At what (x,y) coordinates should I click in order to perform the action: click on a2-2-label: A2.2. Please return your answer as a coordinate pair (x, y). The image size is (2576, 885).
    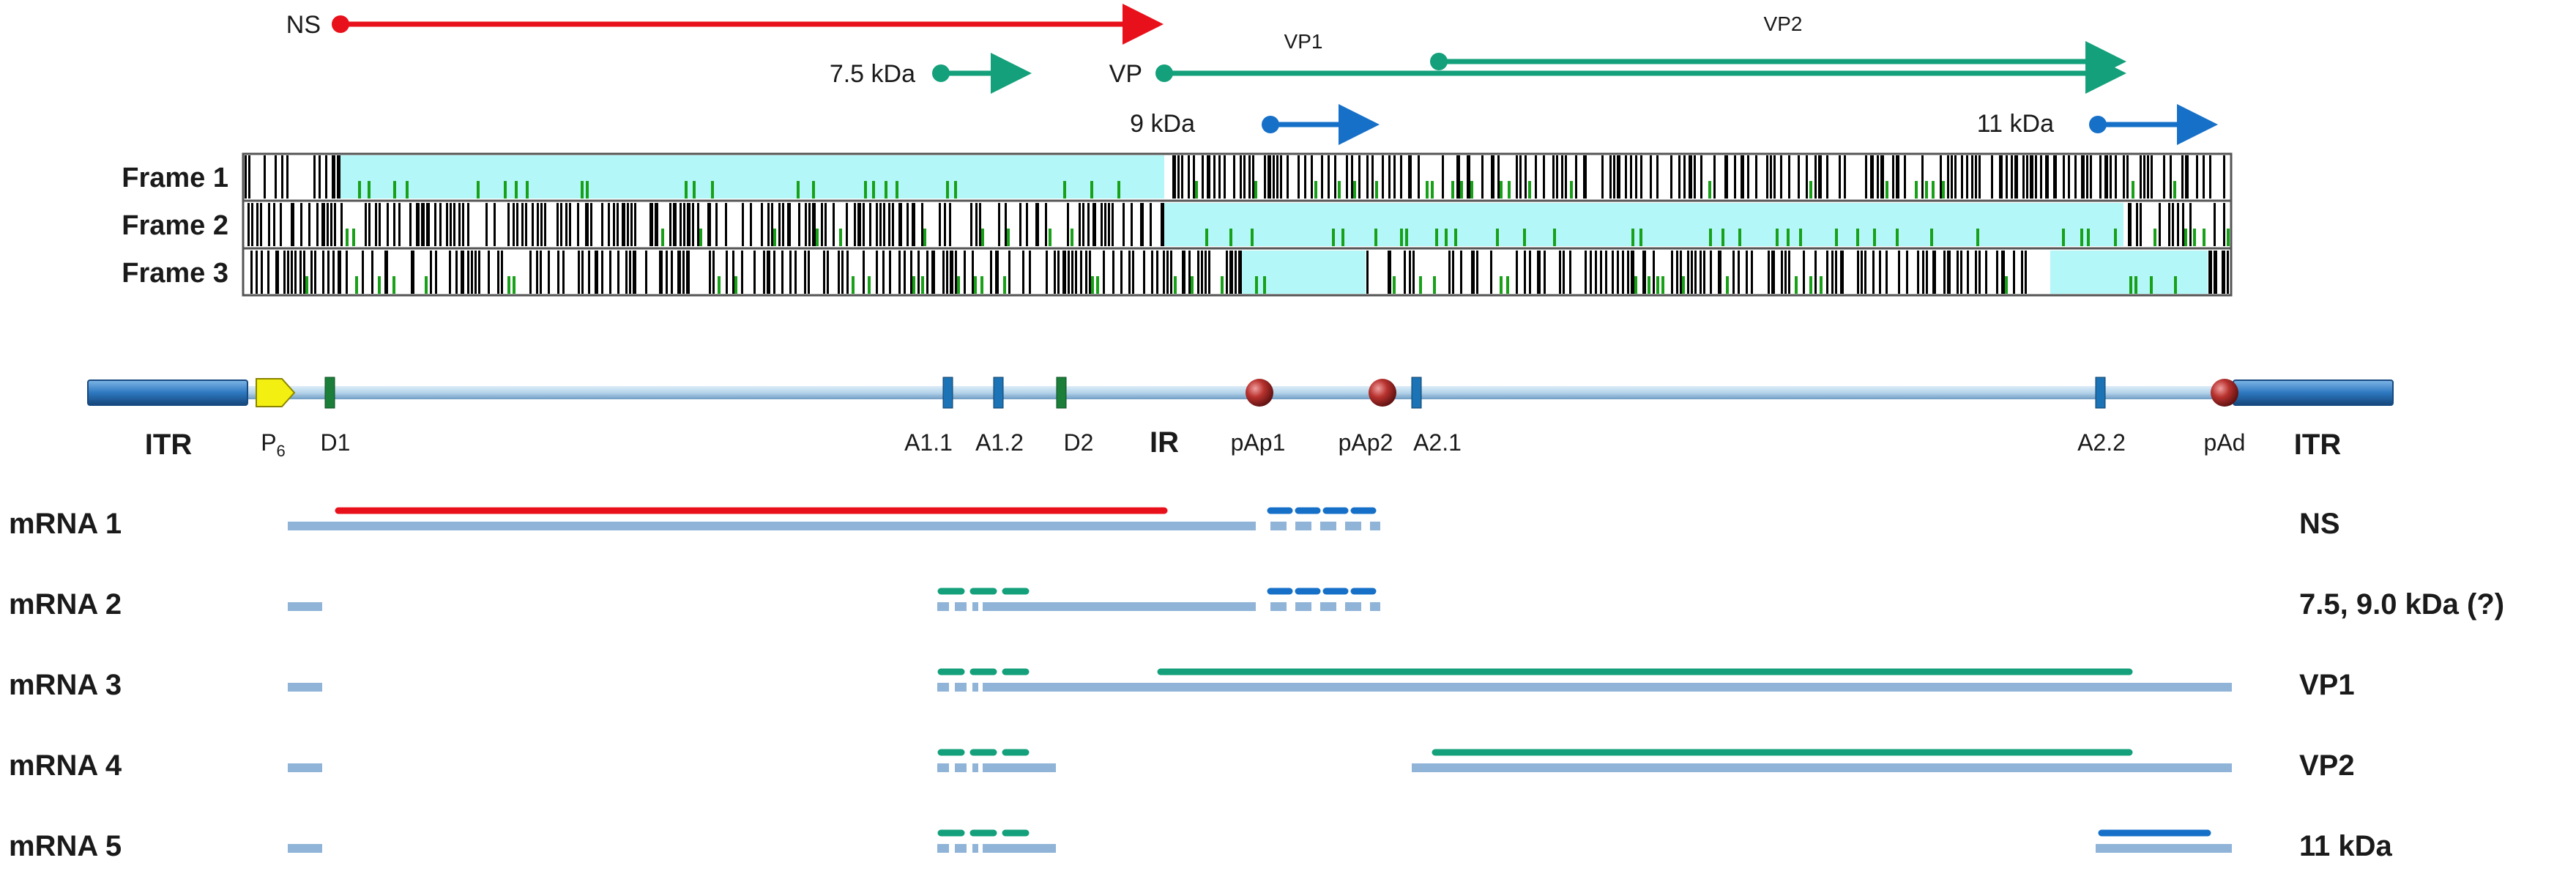
    Looking at the image, I should click on (2101, 443).